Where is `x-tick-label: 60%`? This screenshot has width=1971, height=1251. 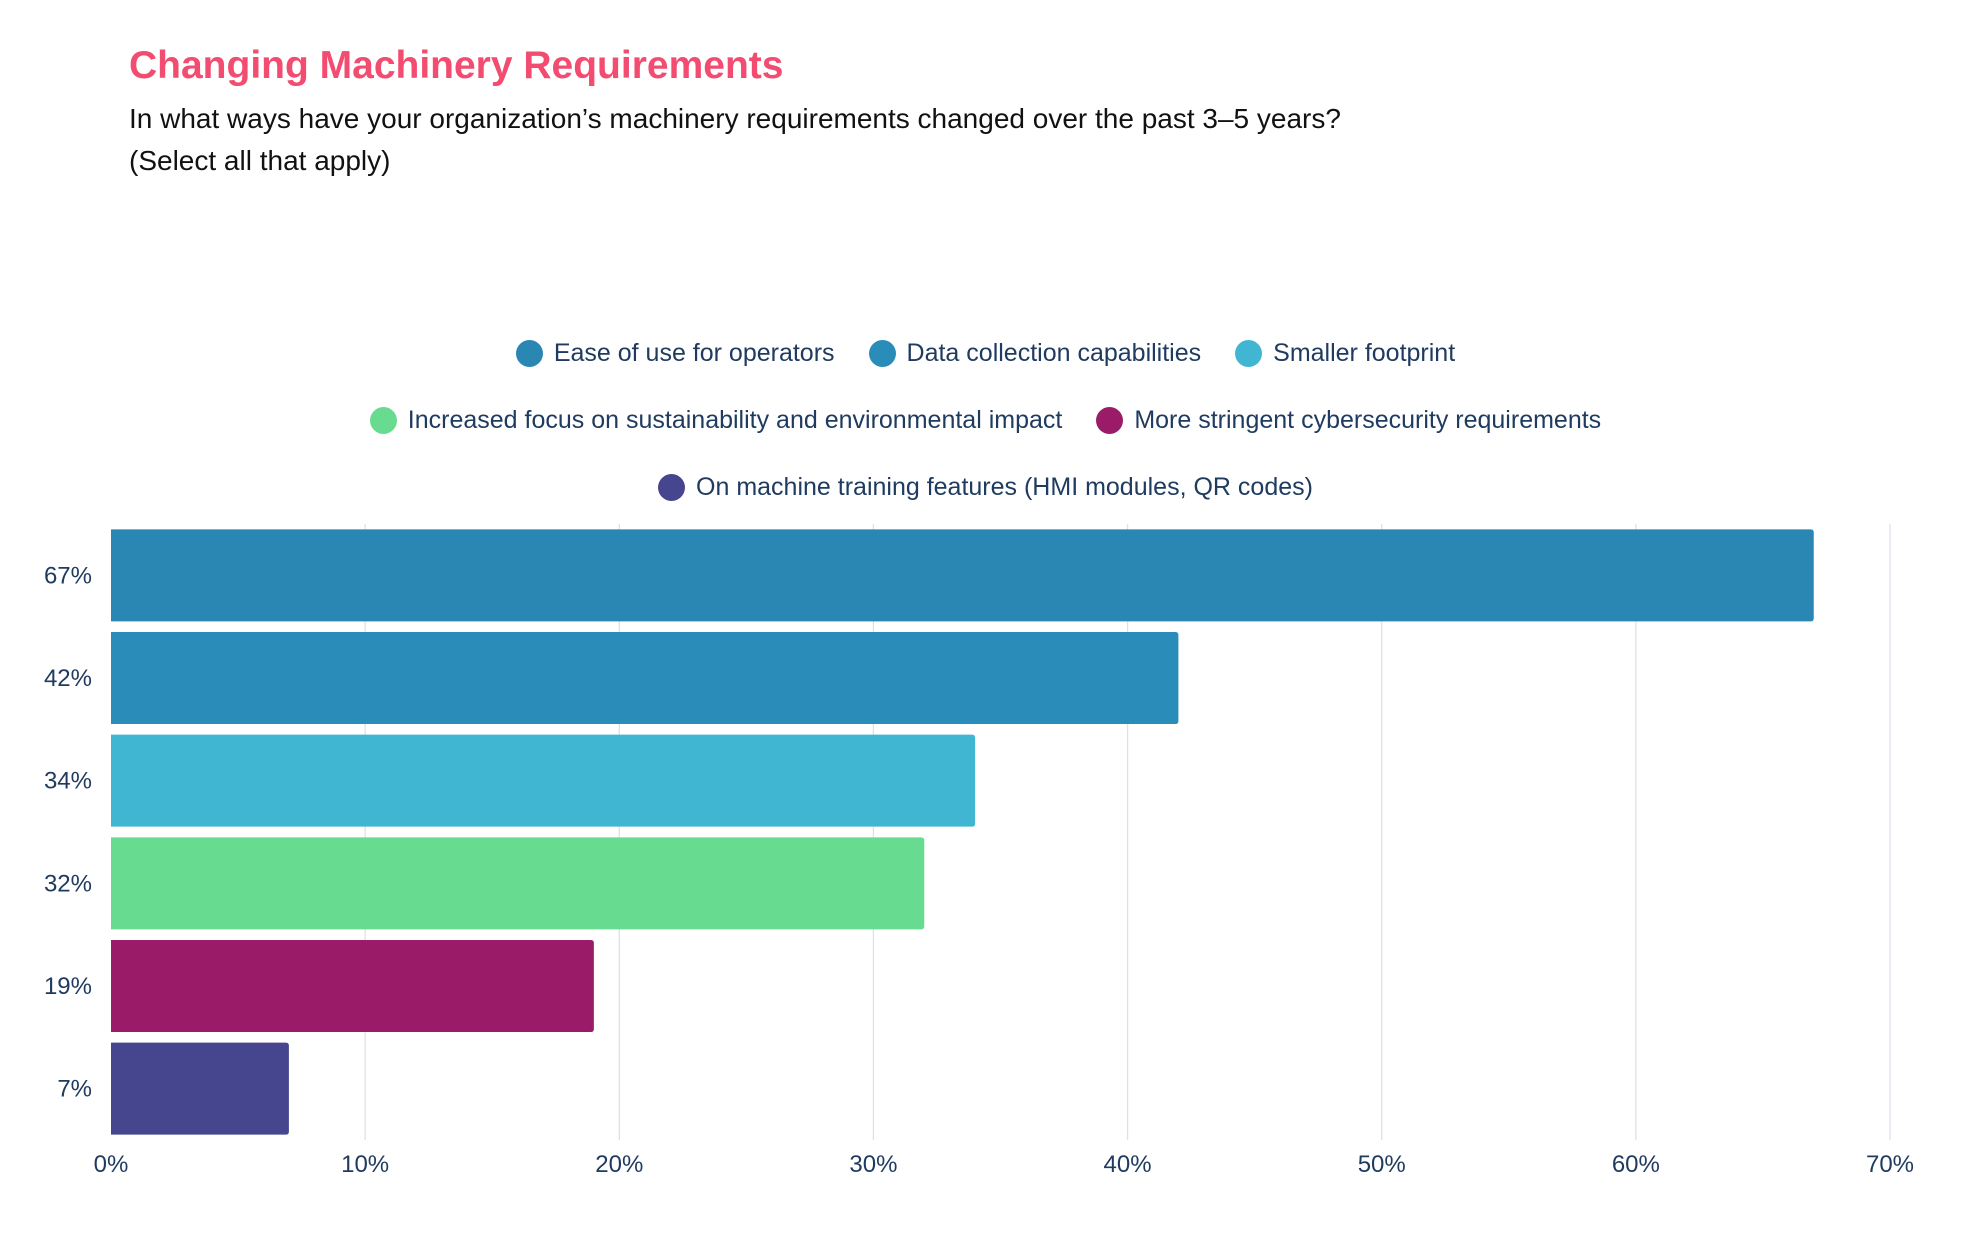 x-tick-label: 60% is located at coordinates (1636, 1164).